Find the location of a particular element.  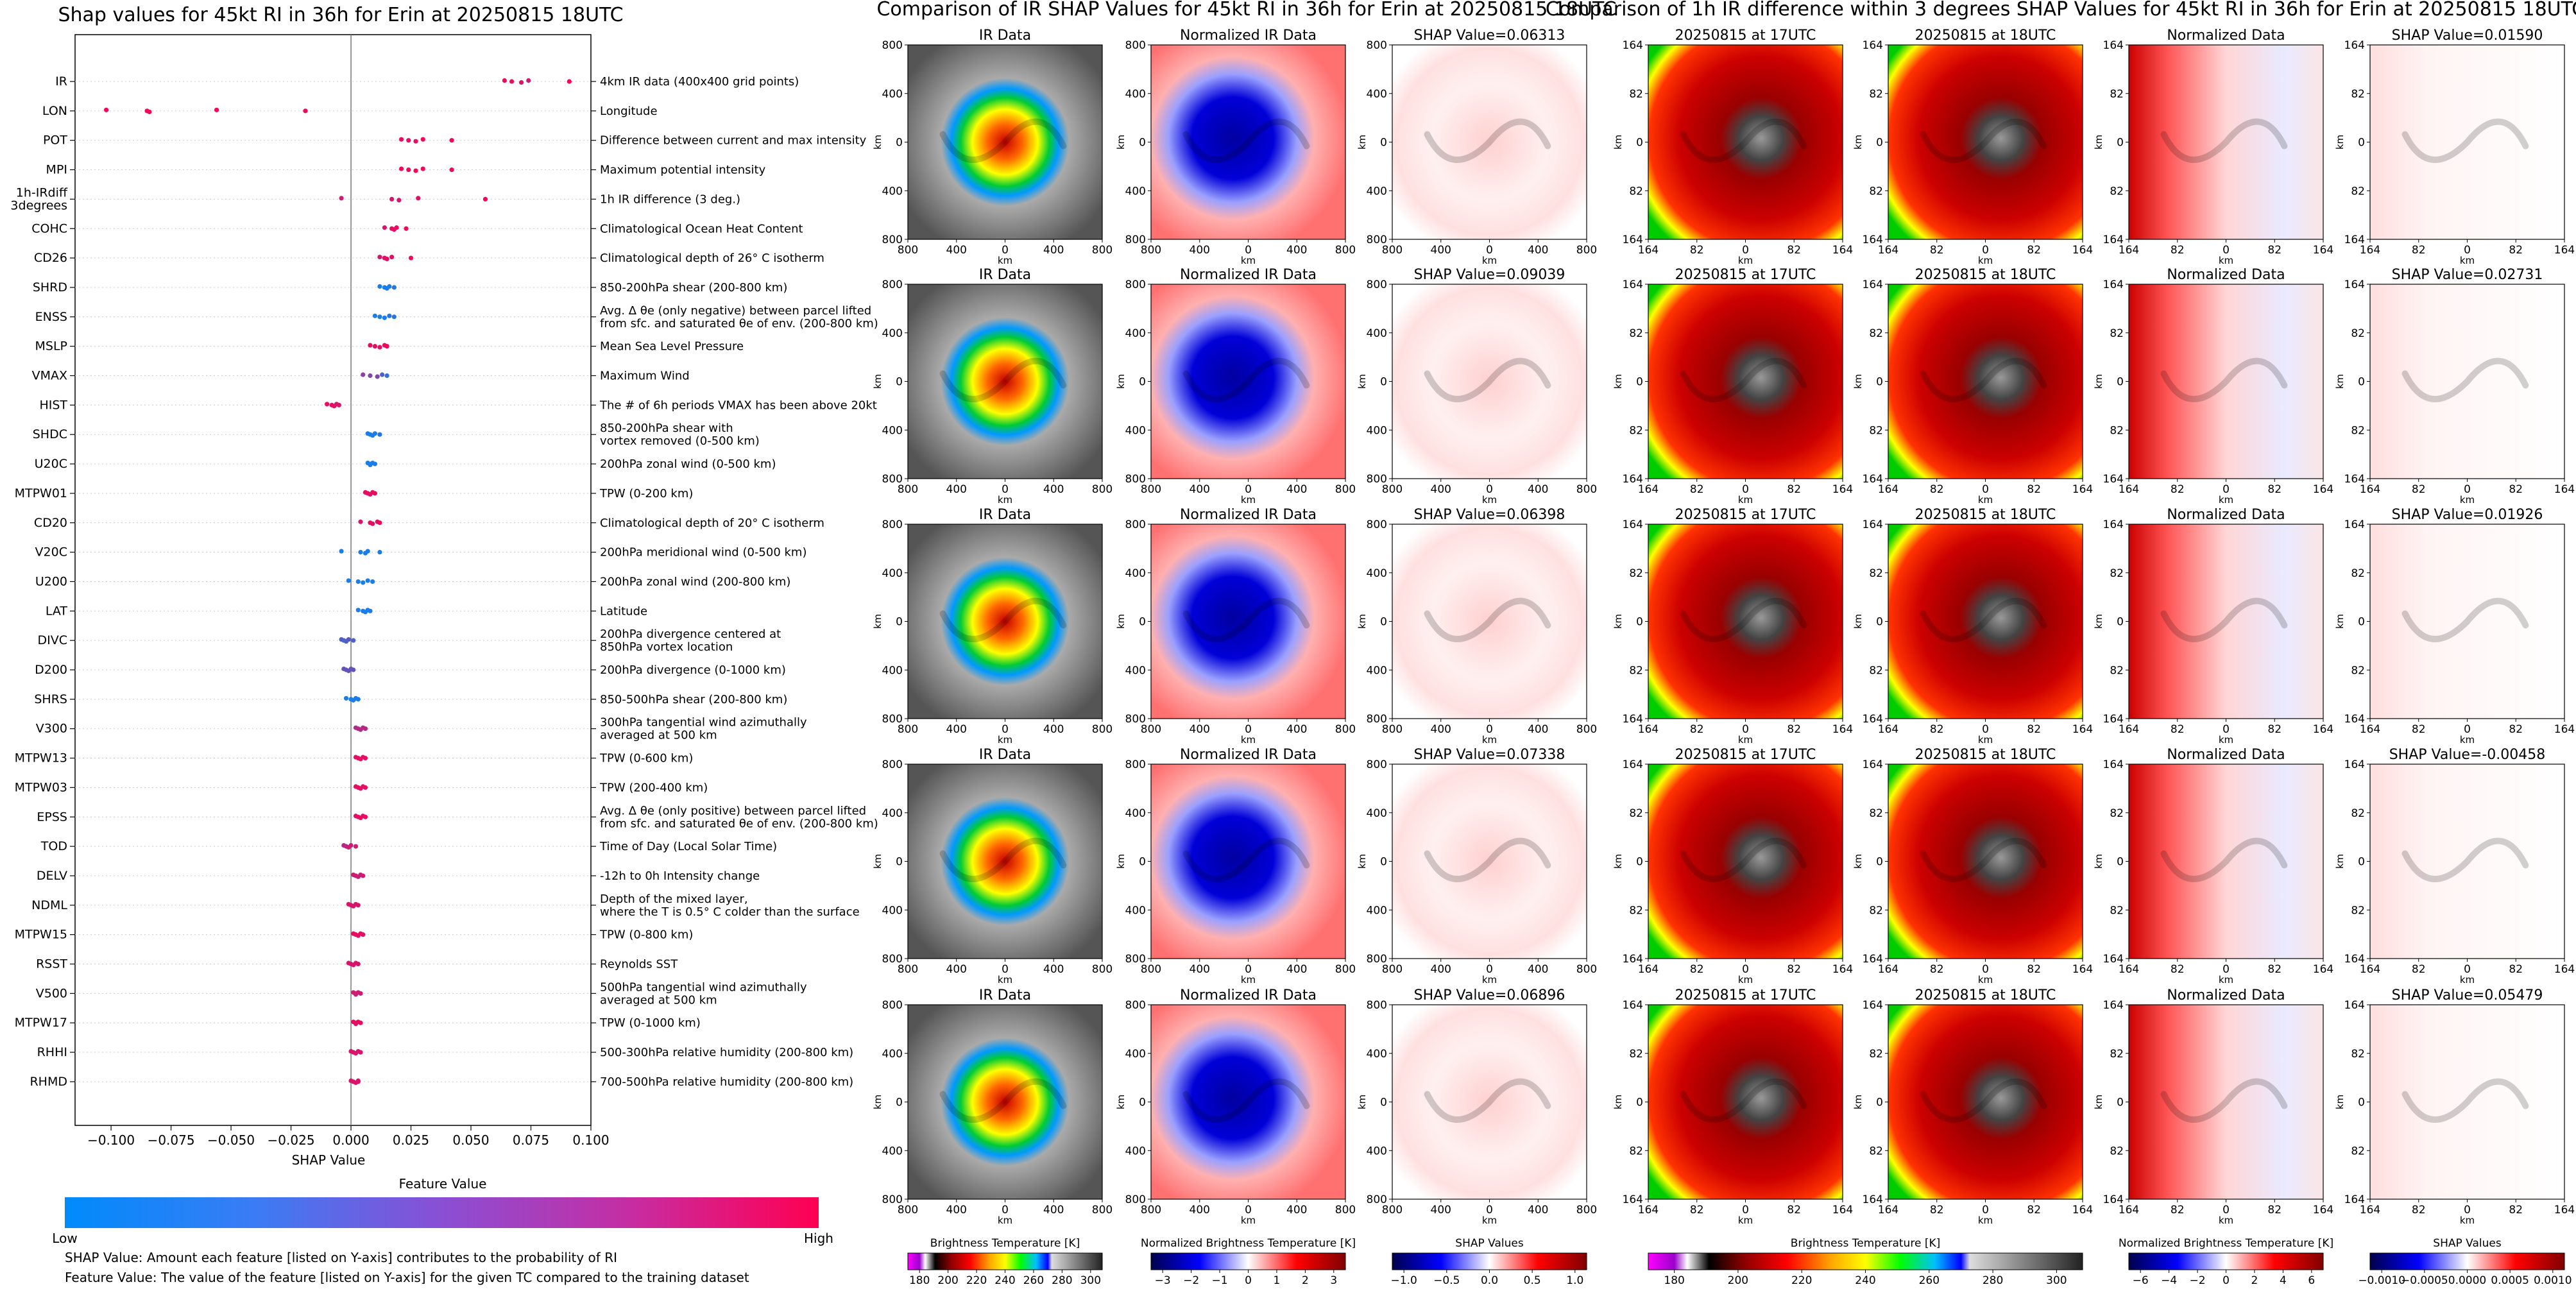

feature-desc-5: 1h IR difference (3 deg.) is located at coordinates (670, 199).